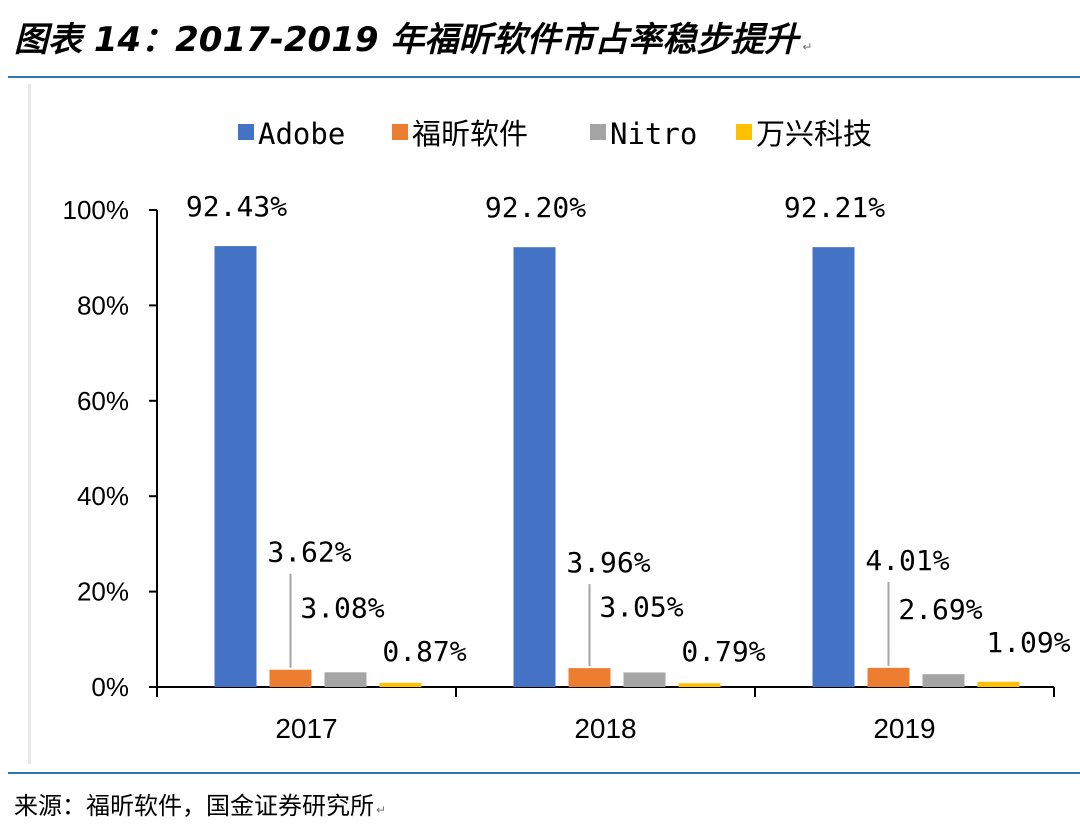 Image resolution: width=1080 pixels, height=833 pixels. I want to click on data-label: 1.09%, so click(1028, 642).